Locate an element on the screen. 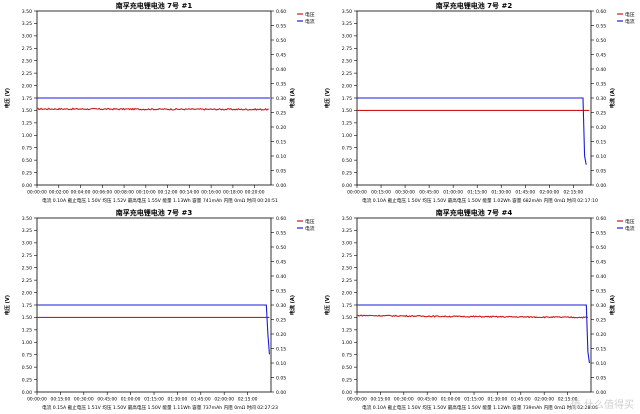  y2-tick-label: 0.15 is located at coordinates (281, 142).